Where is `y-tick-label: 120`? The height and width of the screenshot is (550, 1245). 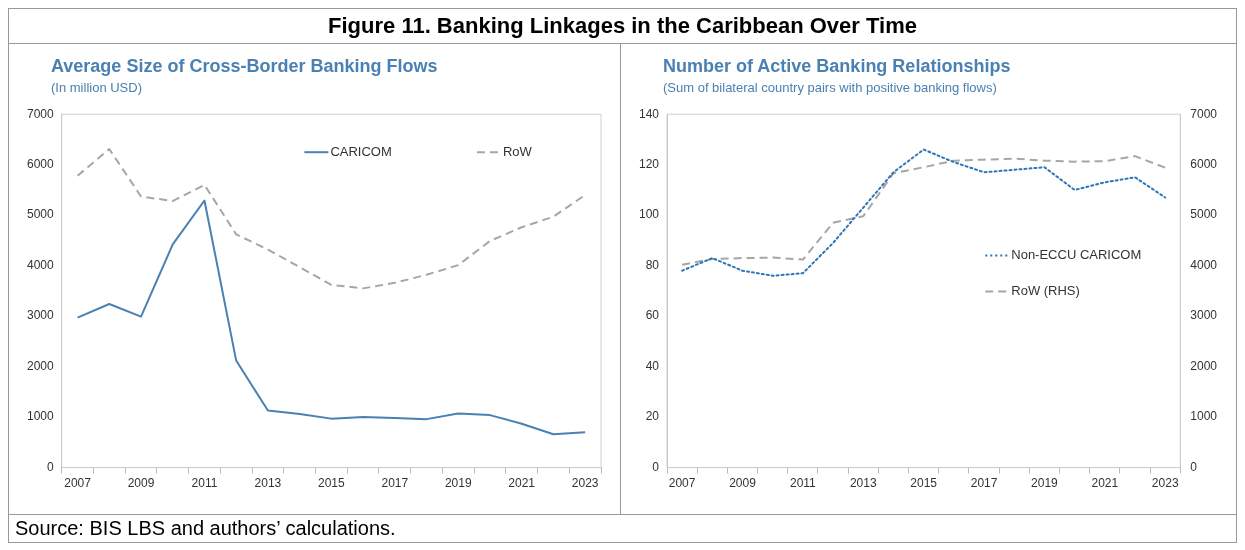 y-tick-label: 120 is located at coordinates (649, 164).